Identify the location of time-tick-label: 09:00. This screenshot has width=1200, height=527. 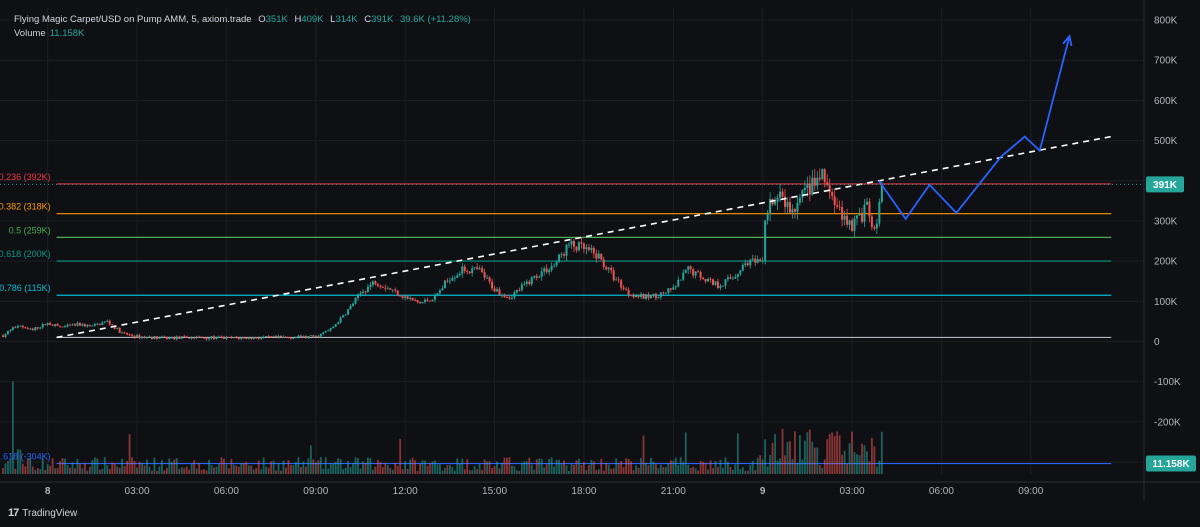
(315, 491).